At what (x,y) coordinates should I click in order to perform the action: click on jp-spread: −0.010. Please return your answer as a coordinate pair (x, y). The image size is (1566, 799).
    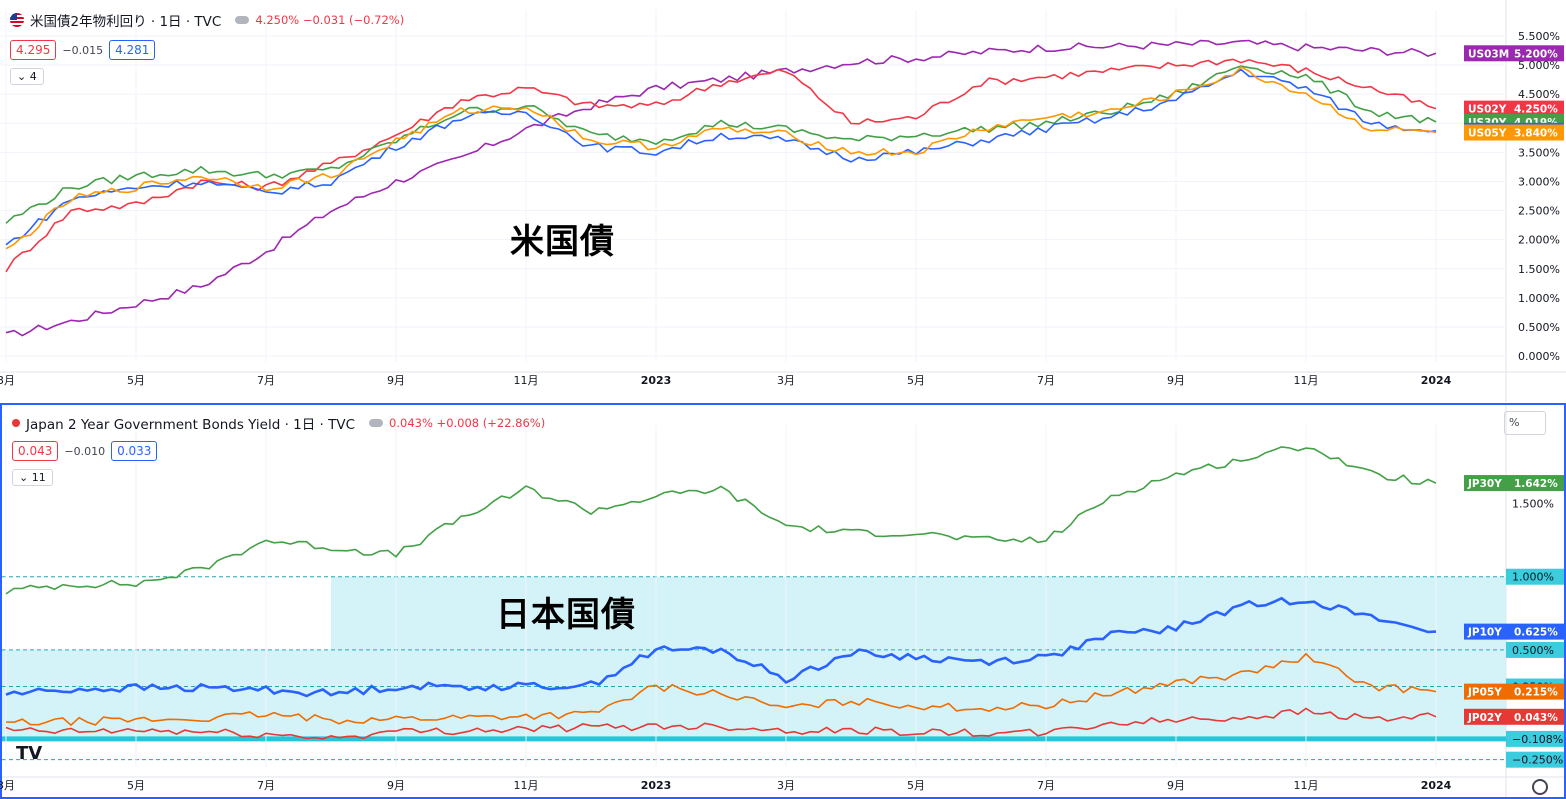
    Looking at the image, I should click on (85, 451).